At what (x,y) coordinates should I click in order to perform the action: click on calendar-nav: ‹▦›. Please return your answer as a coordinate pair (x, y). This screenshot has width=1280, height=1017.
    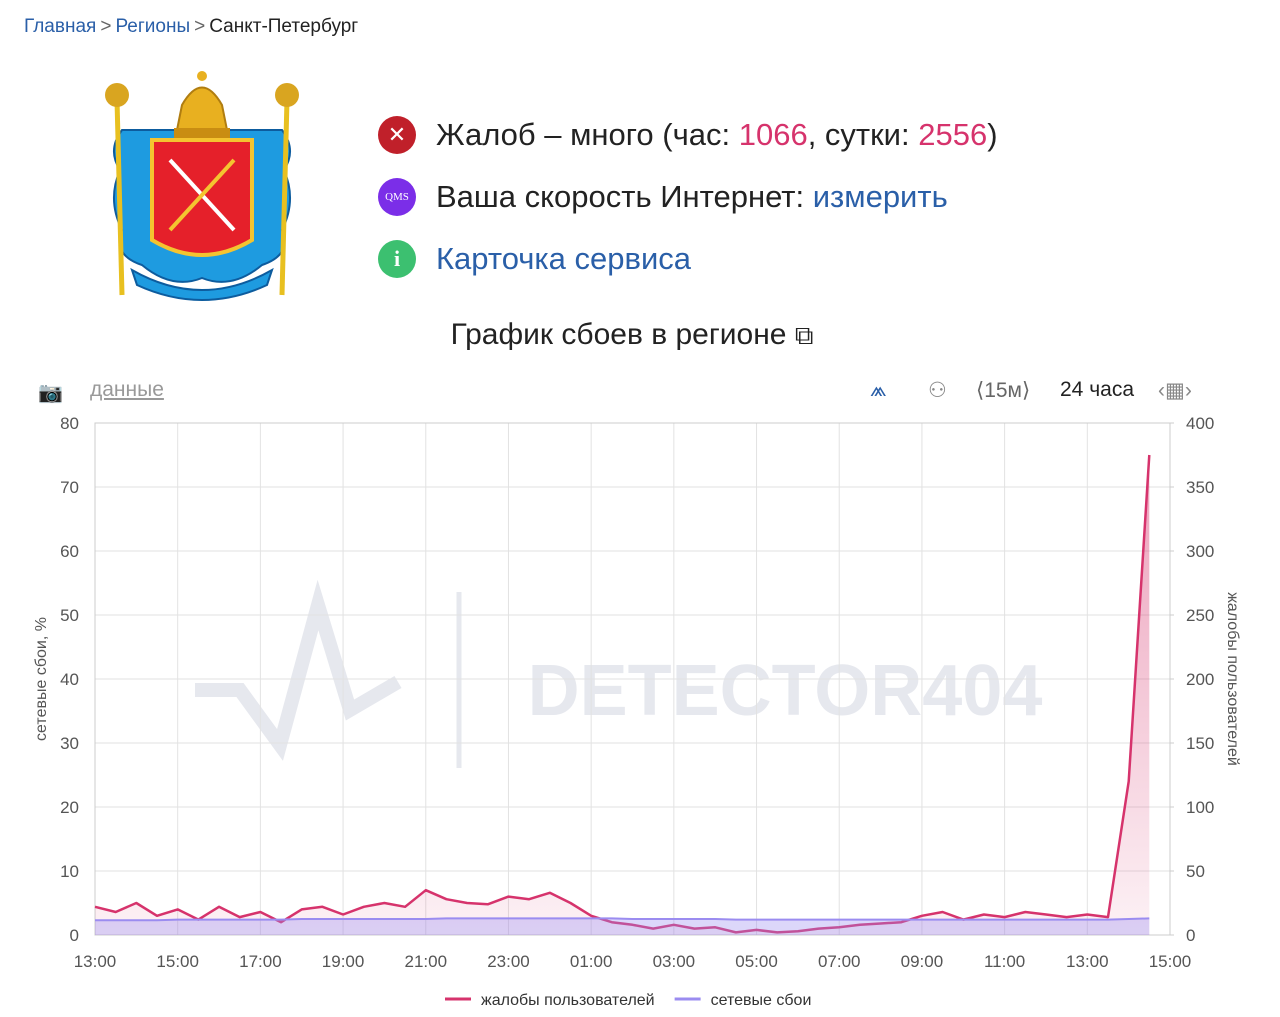
    Looking at the image, I should click on (1175, 390).